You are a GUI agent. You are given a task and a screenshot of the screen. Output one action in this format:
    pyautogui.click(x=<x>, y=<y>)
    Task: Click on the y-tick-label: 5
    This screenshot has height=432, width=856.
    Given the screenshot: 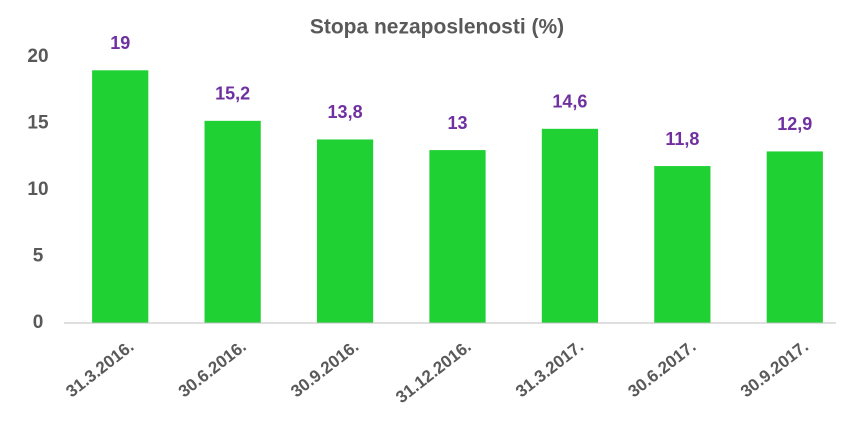 What is the action you would take?
    pyautogui.click(x=38, y=256)
    